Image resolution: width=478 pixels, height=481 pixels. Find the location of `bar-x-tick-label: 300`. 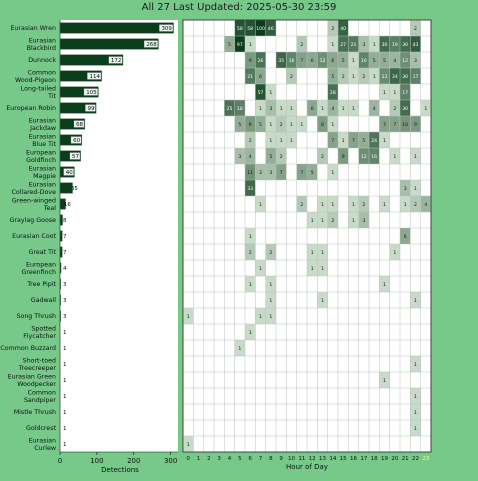

bar-x-tick-label: 300 is located at coordinates (170, 461).